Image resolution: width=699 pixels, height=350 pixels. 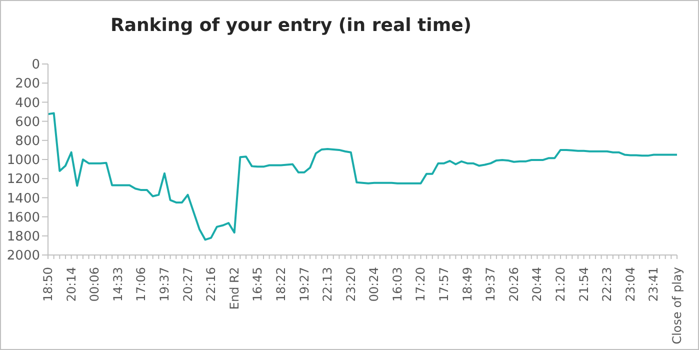 I want to click on x-tick-label: 18:49, so click(x=467, y=284).